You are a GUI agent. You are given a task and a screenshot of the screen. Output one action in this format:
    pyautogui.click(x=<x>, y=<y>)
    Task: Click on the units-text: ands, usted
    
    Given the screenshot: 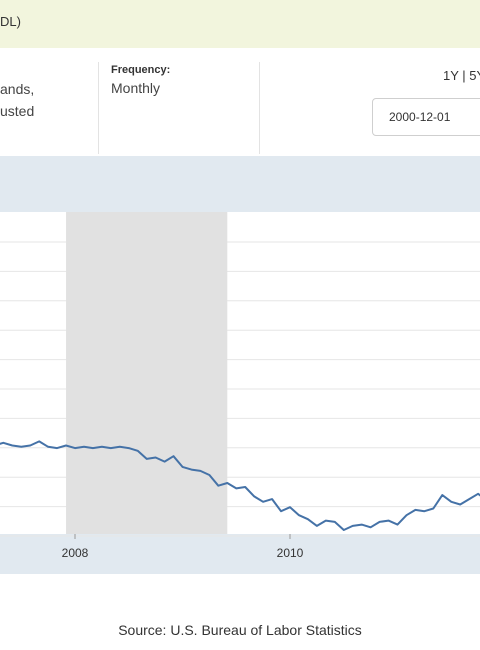 What is the action you would take?
    pyautogui.click(x=17, y=100)
    